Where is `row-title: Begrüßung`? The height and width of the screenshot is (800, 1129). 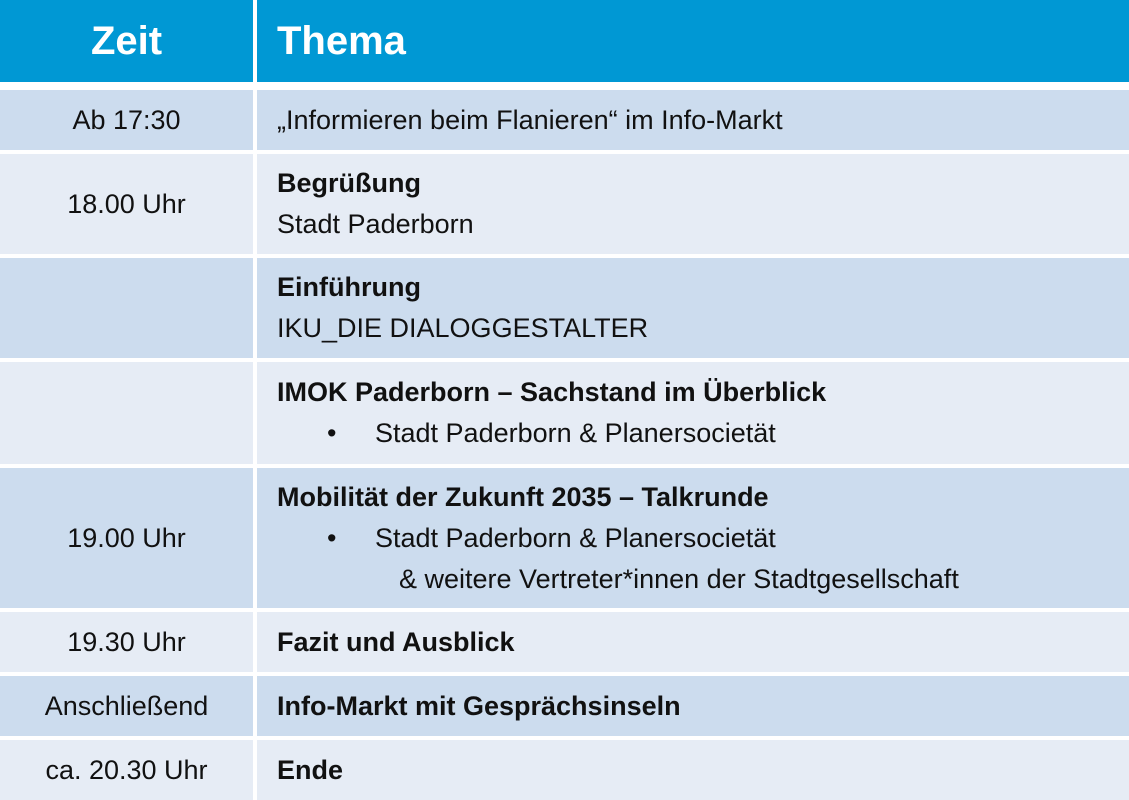
row-title: Begrüßung is located at coordinates (349, 183).